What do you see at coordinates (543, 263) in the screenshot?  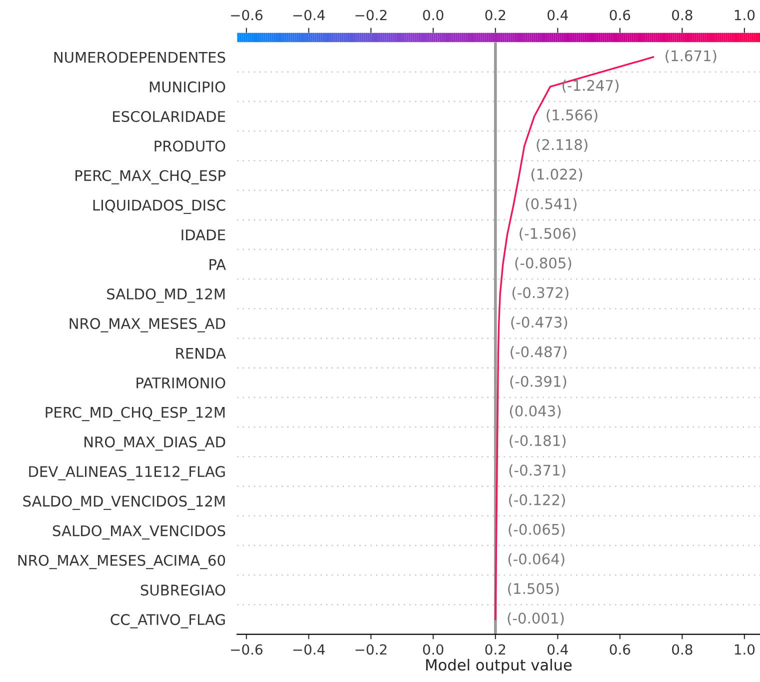 I see `annotation: (-0.805)` at bounding box center [543, 263].